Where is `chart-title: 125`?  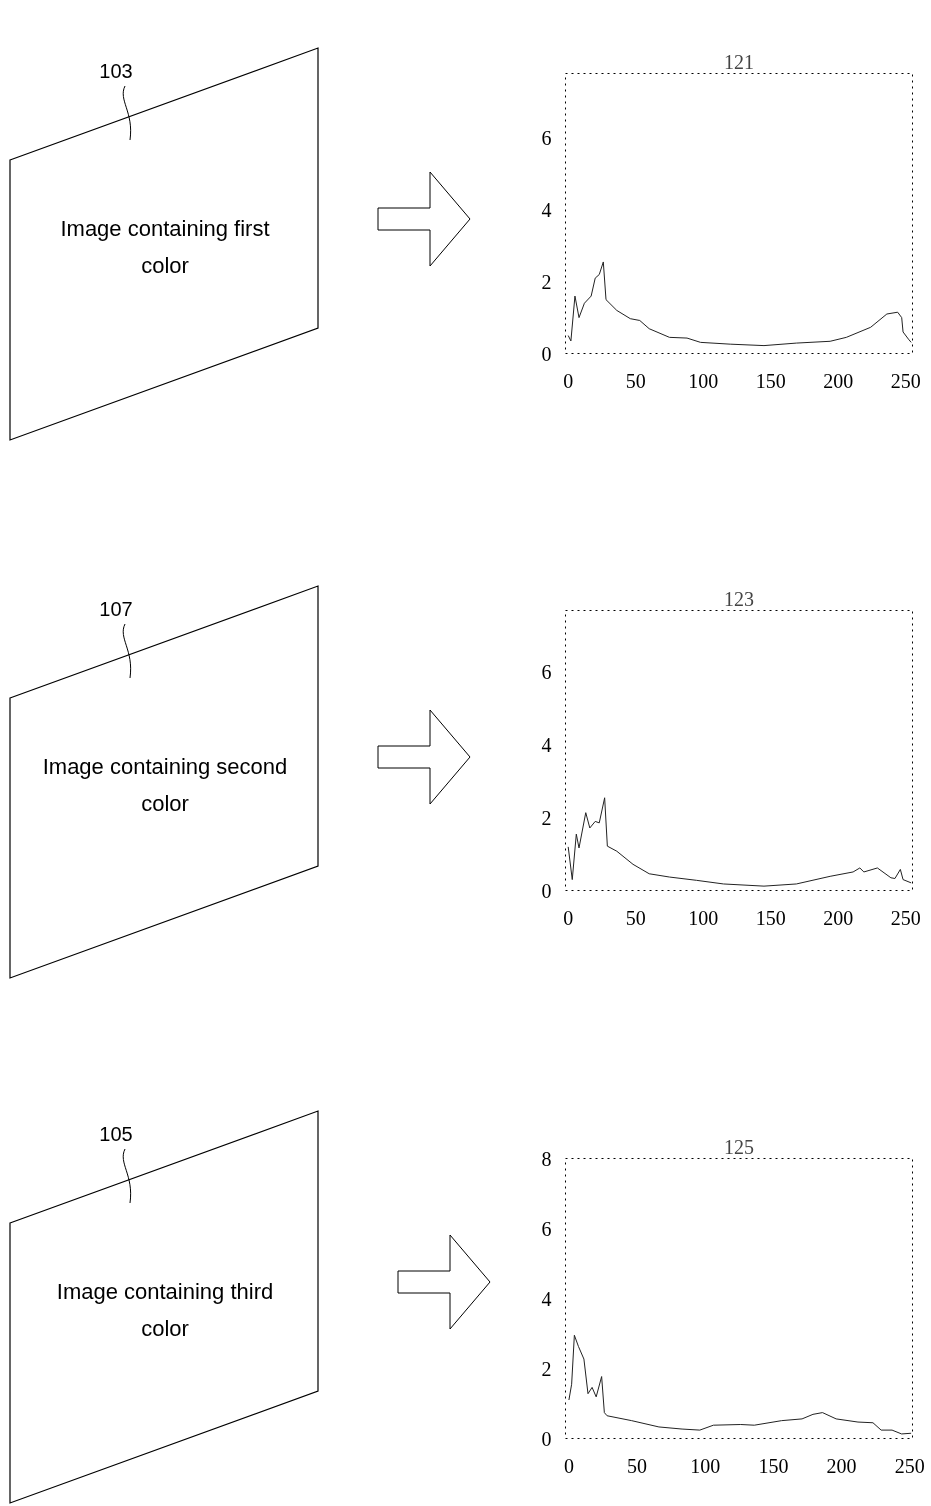
chart-title: 125 is located at coordinates (739, 1146).